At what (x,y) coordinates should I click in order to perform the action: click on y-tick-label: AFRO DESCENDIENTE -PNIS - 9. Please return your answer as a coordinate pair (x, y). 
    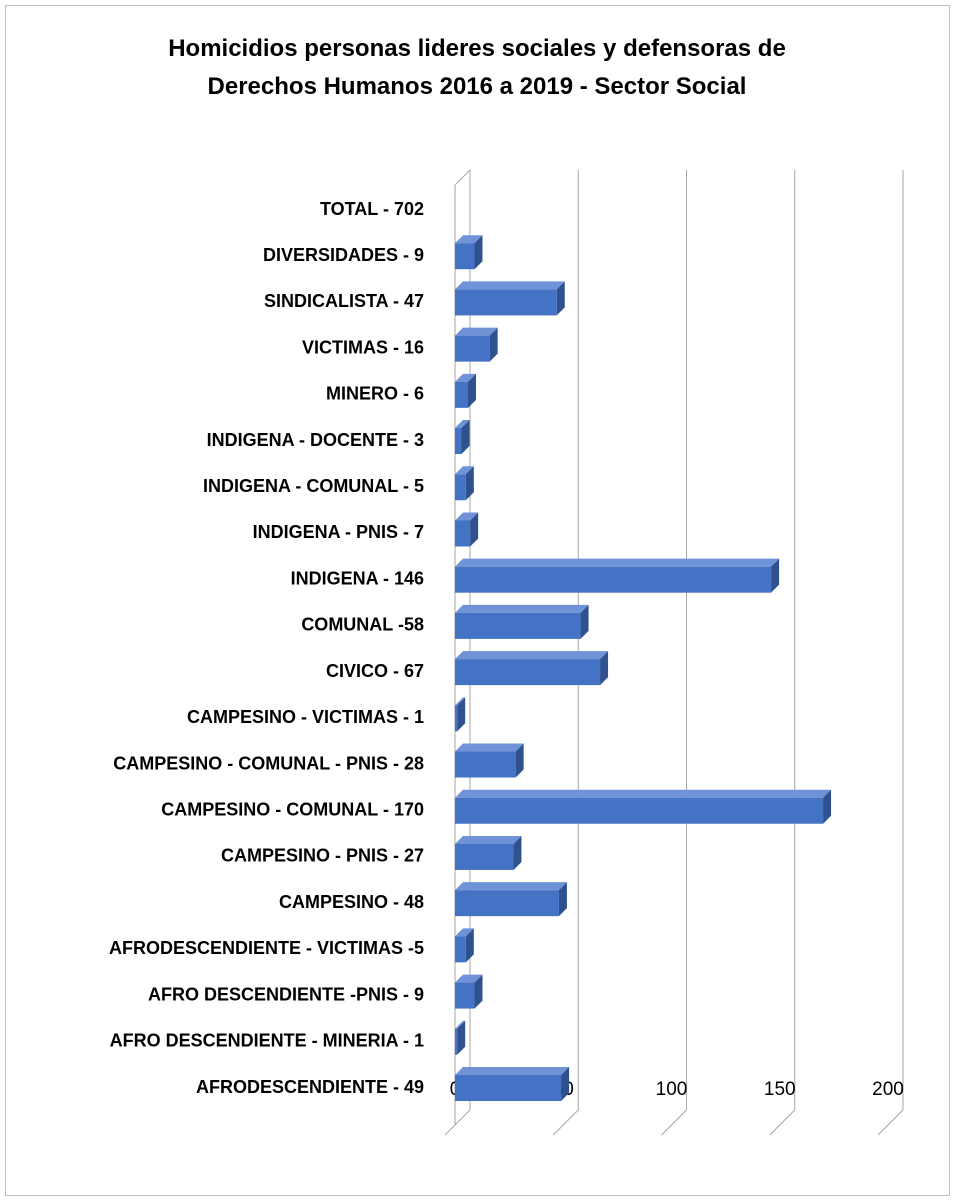
    Looking at the image, I should click on (286, 994).